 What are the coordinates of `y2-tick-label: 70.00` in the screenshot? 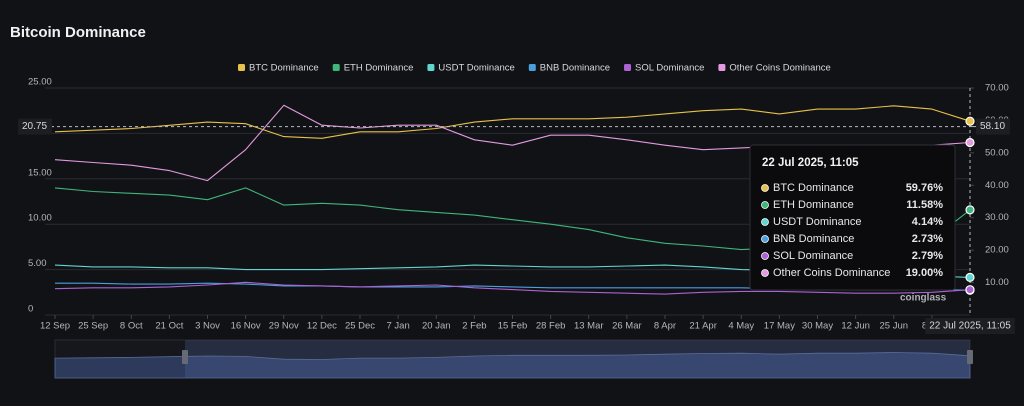 It's located at (997, 88).